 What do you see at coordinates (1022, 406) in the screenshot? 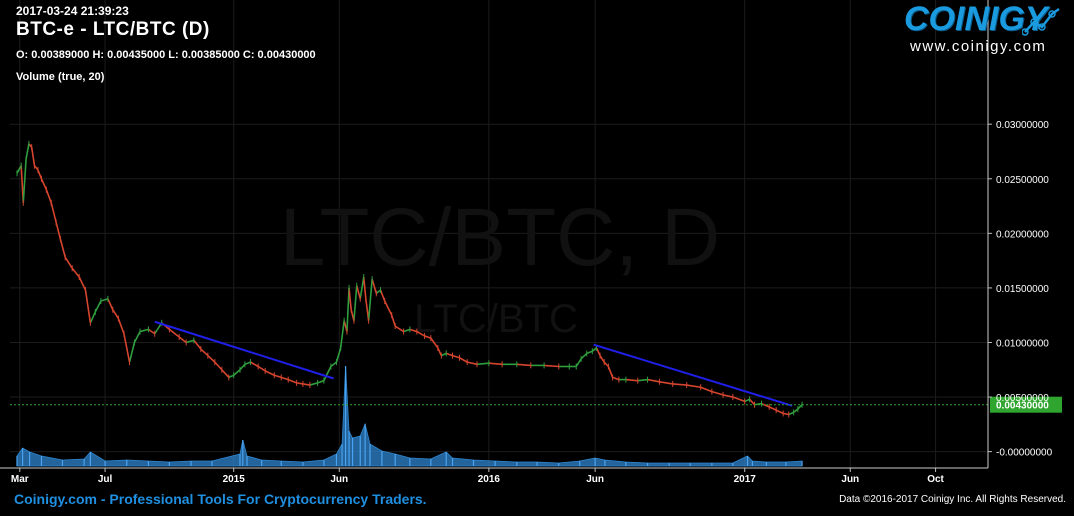
I see `last-price-label: 0.00430000` at bounding box center [1022, 406].